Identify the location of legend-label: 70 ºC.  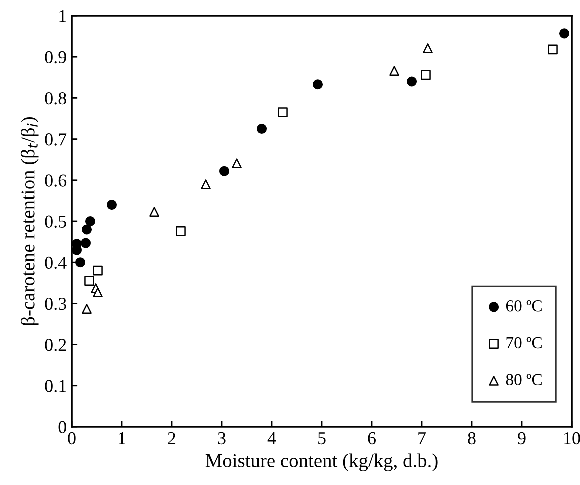
(524, 343).